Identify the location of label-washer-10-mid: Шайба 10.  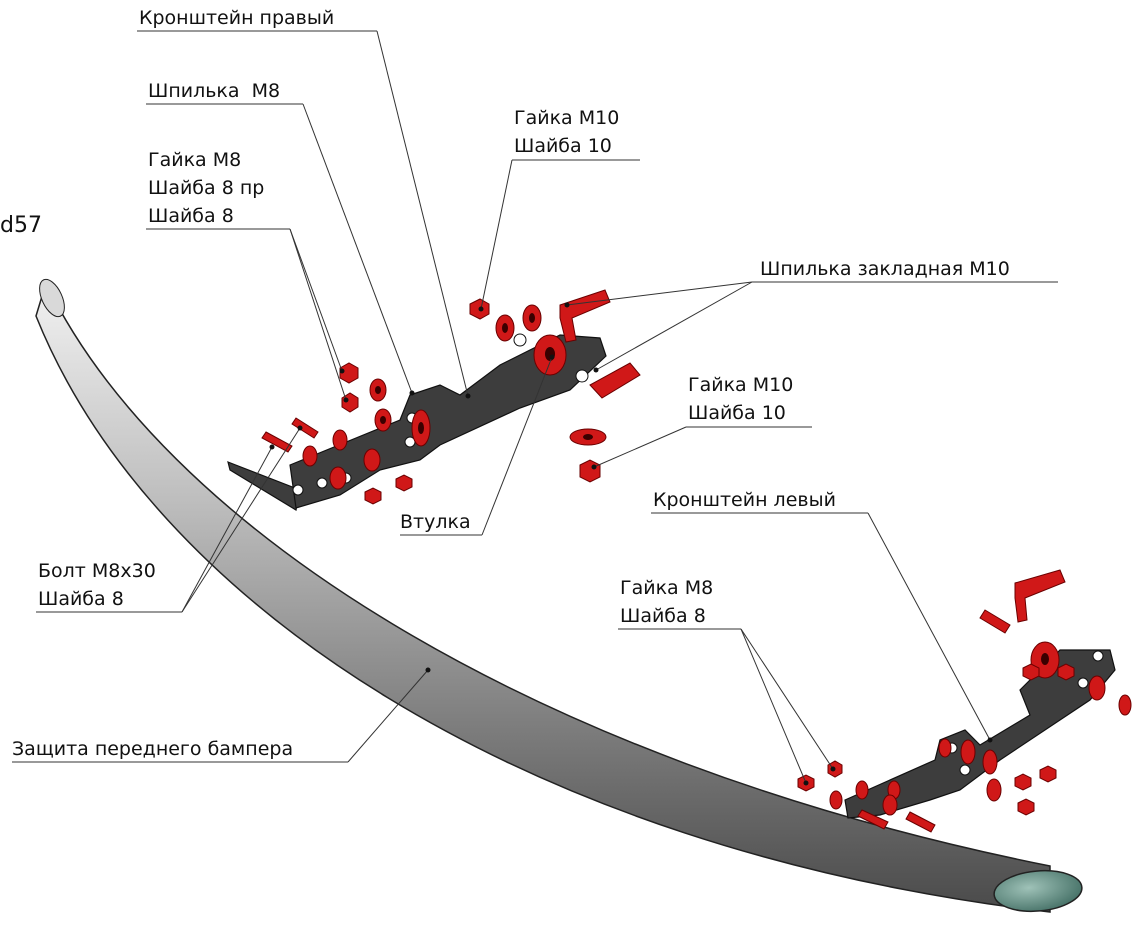
(737, 413).